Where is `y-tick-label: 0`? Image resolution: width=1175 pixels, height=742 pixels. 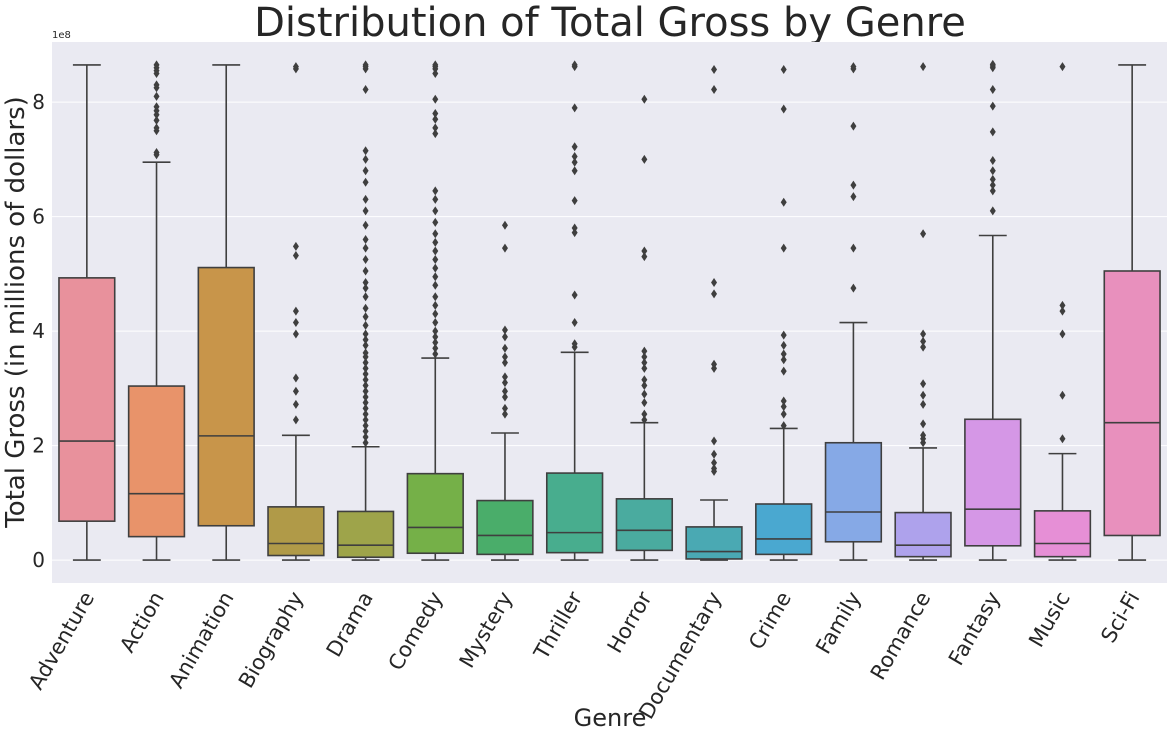
y-tick-label: 0 is located at coordinates (38, 560).